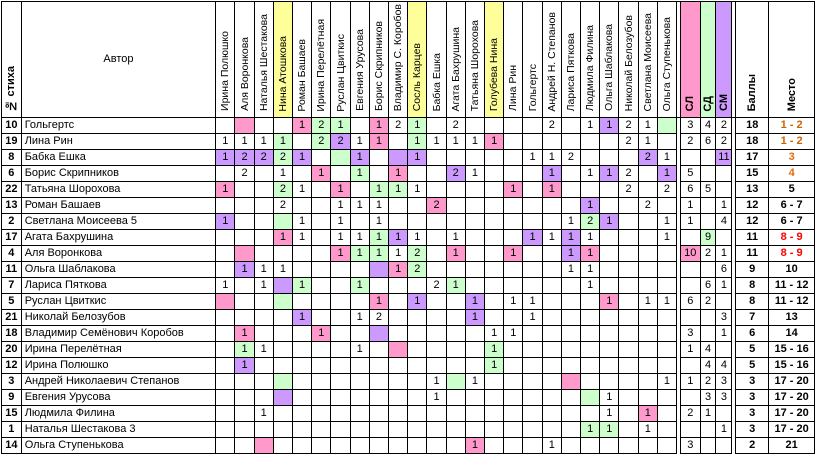 The image size is (815, 456). Describe the element at coordinates (11, 206) in the screenshot. I see `poem-number: 13` at that location.